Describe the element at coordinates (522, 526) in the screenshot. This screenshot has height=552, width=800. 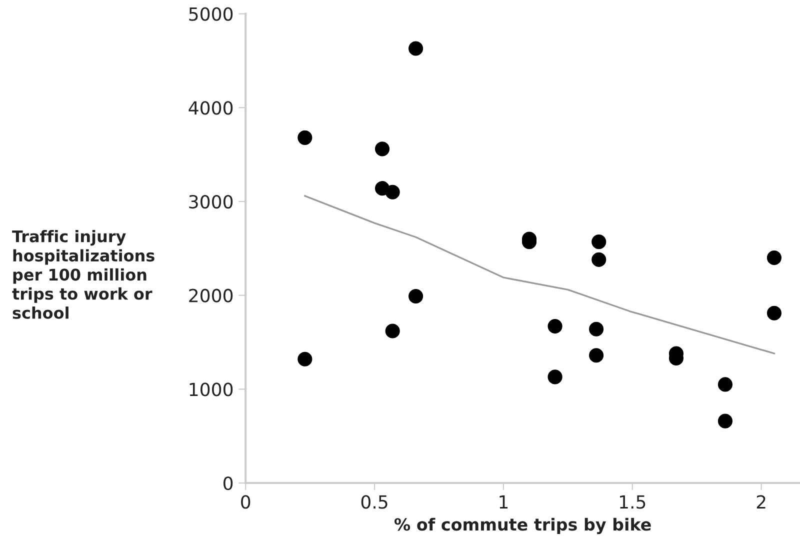
I see `x-axis-title: % of commute trips by bike` at that location.